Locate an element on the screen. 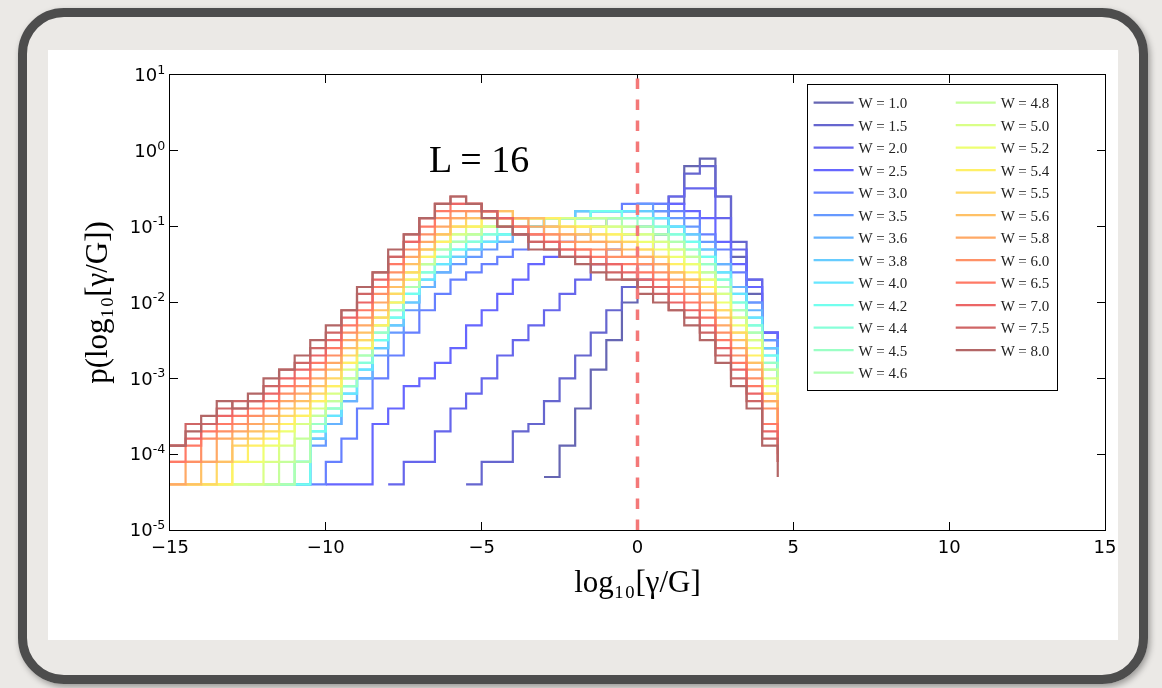  legend-label: W = 4.4 is located at coordinates (883, 328).